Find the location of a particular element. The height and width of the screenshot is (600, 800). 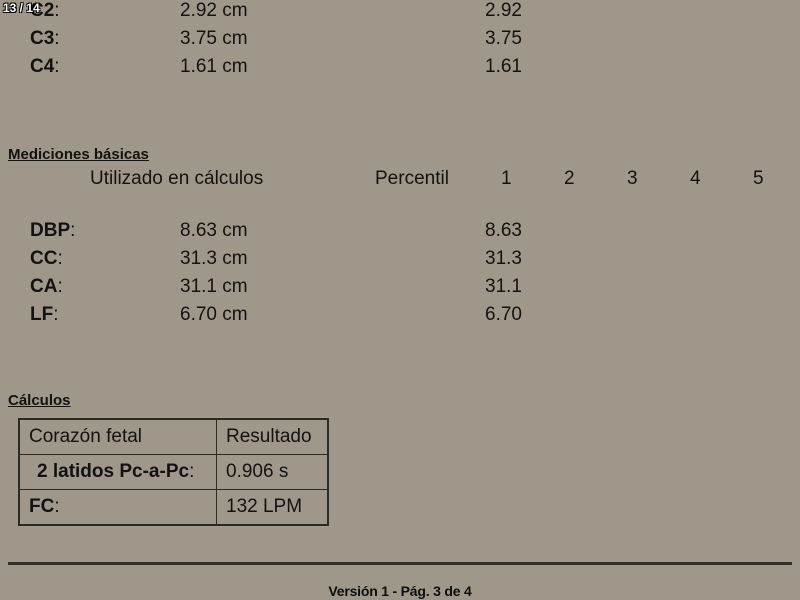

measurement-used-value: 31.3 is located at coordinates (503, 258).